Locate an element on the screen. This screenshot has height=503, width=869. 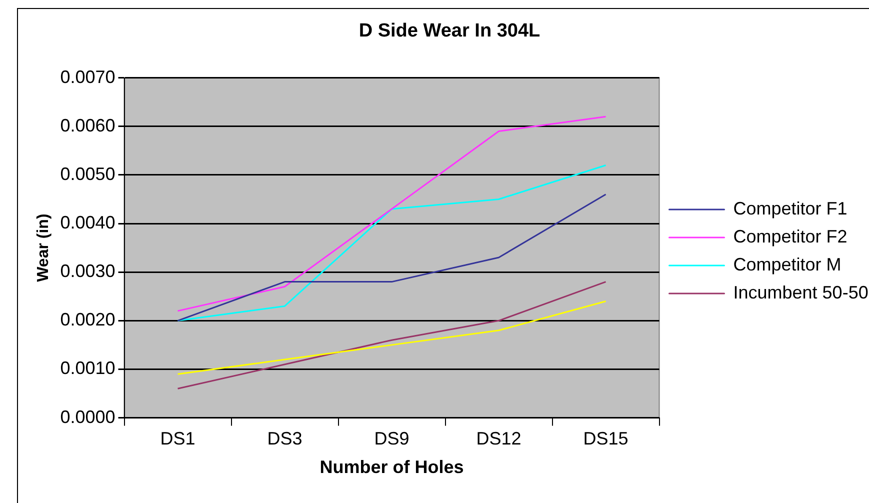
y-tick-label: 0.0020 is located at coordinates (88, 320).